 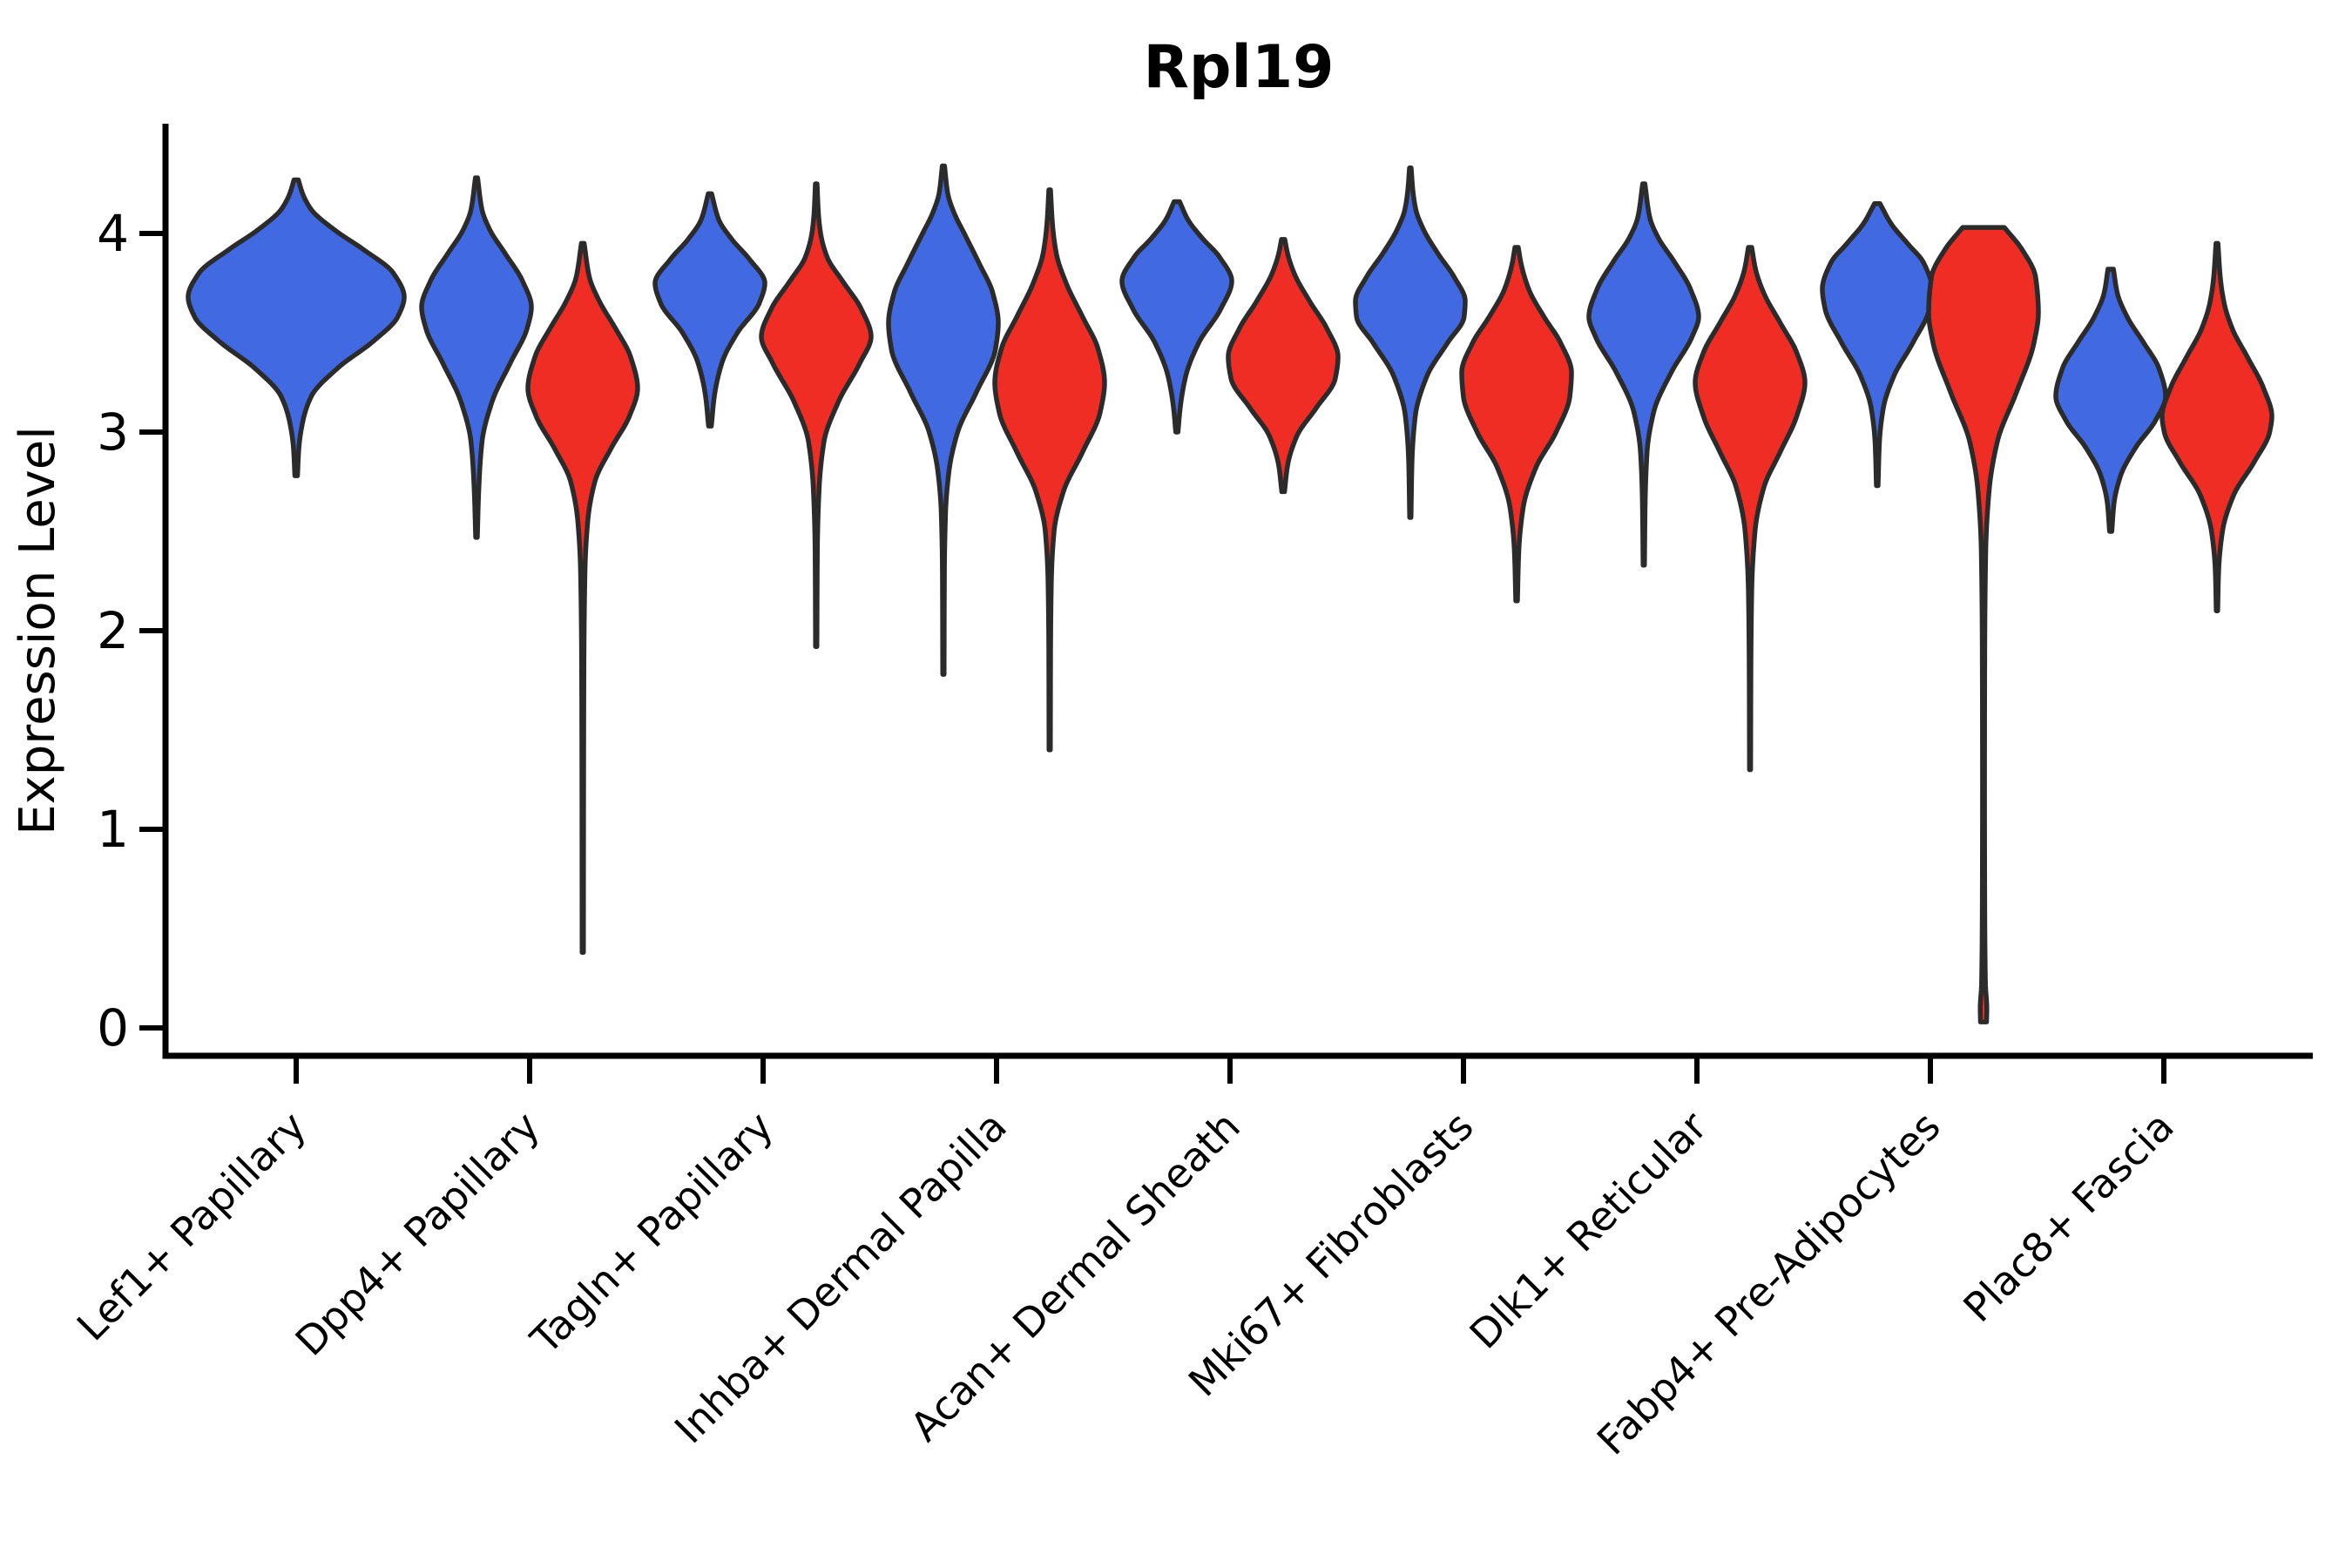 What do you see at coordinates (2068, 1217) in the screenshot?
I see `x-tick-label: Plac8+ Fascia` at bounding box center [2068, 1217].